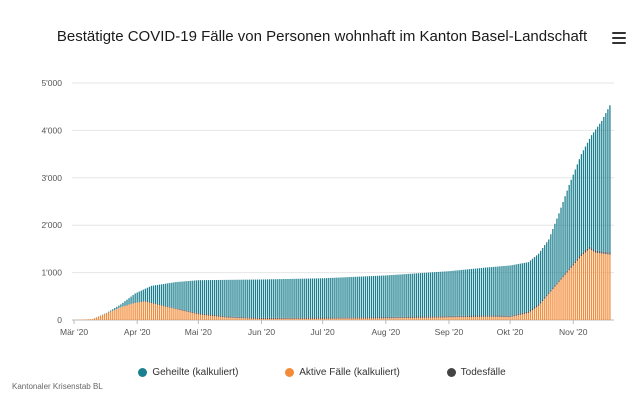  Describe the element at coordinates (476, 372) in the screenshot. I see `legend-item-todesfaelle: Todesfälle` at that location.